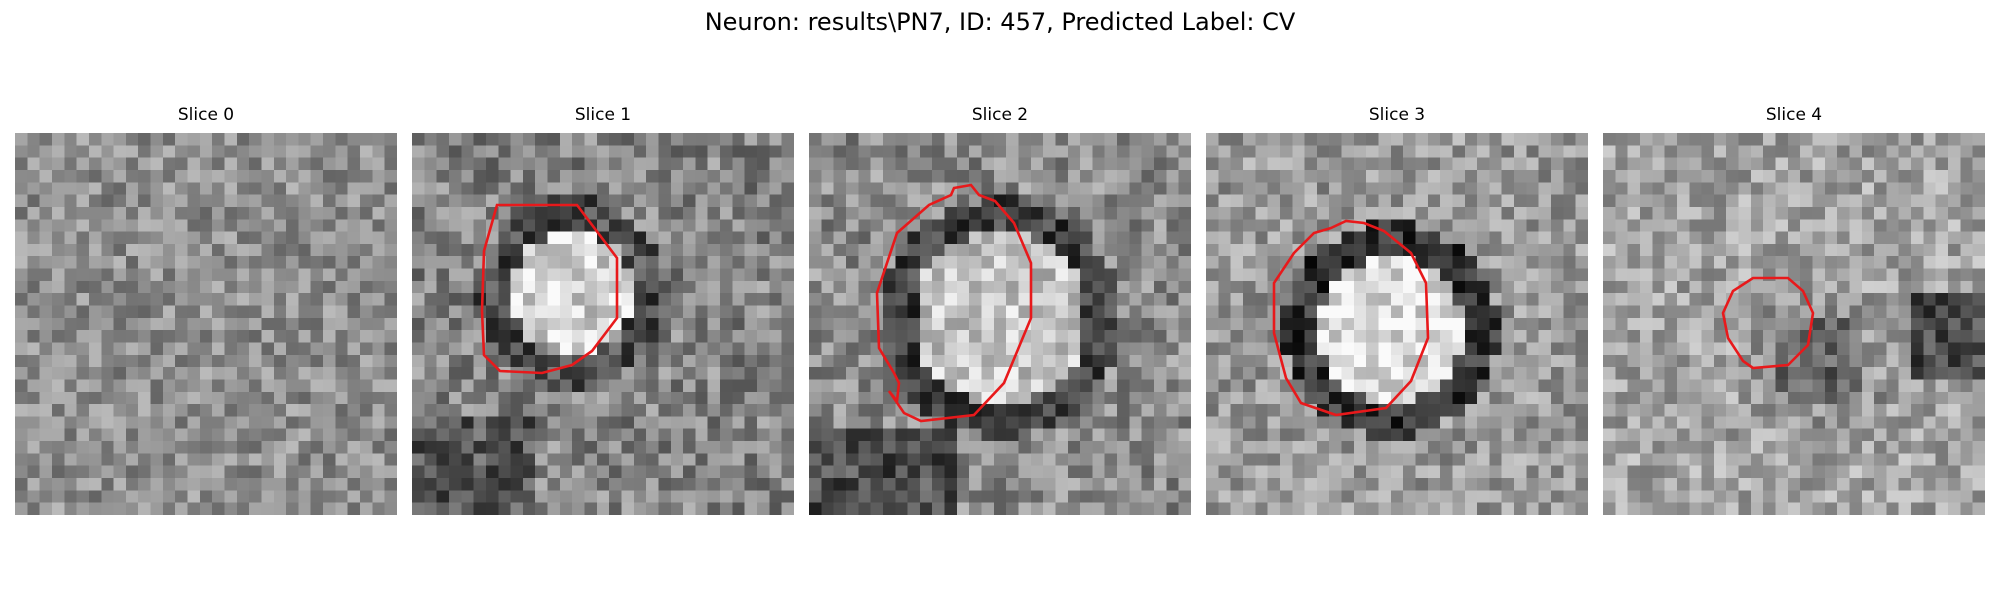  What do you see at coordinates (1000, 115) in the screenshot?
I see `slice-title-2: Slice 2` at bounding box center [1000, 115].